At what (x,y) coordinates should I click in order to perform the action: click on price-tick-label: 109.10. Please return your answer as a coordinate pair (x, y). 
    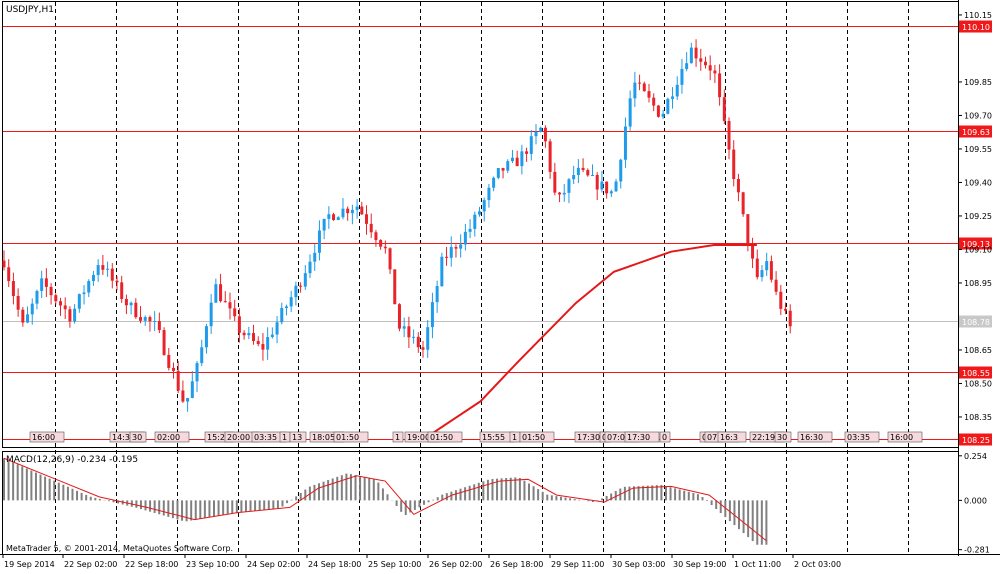
    Looking at the image, I should click on (978, 249).